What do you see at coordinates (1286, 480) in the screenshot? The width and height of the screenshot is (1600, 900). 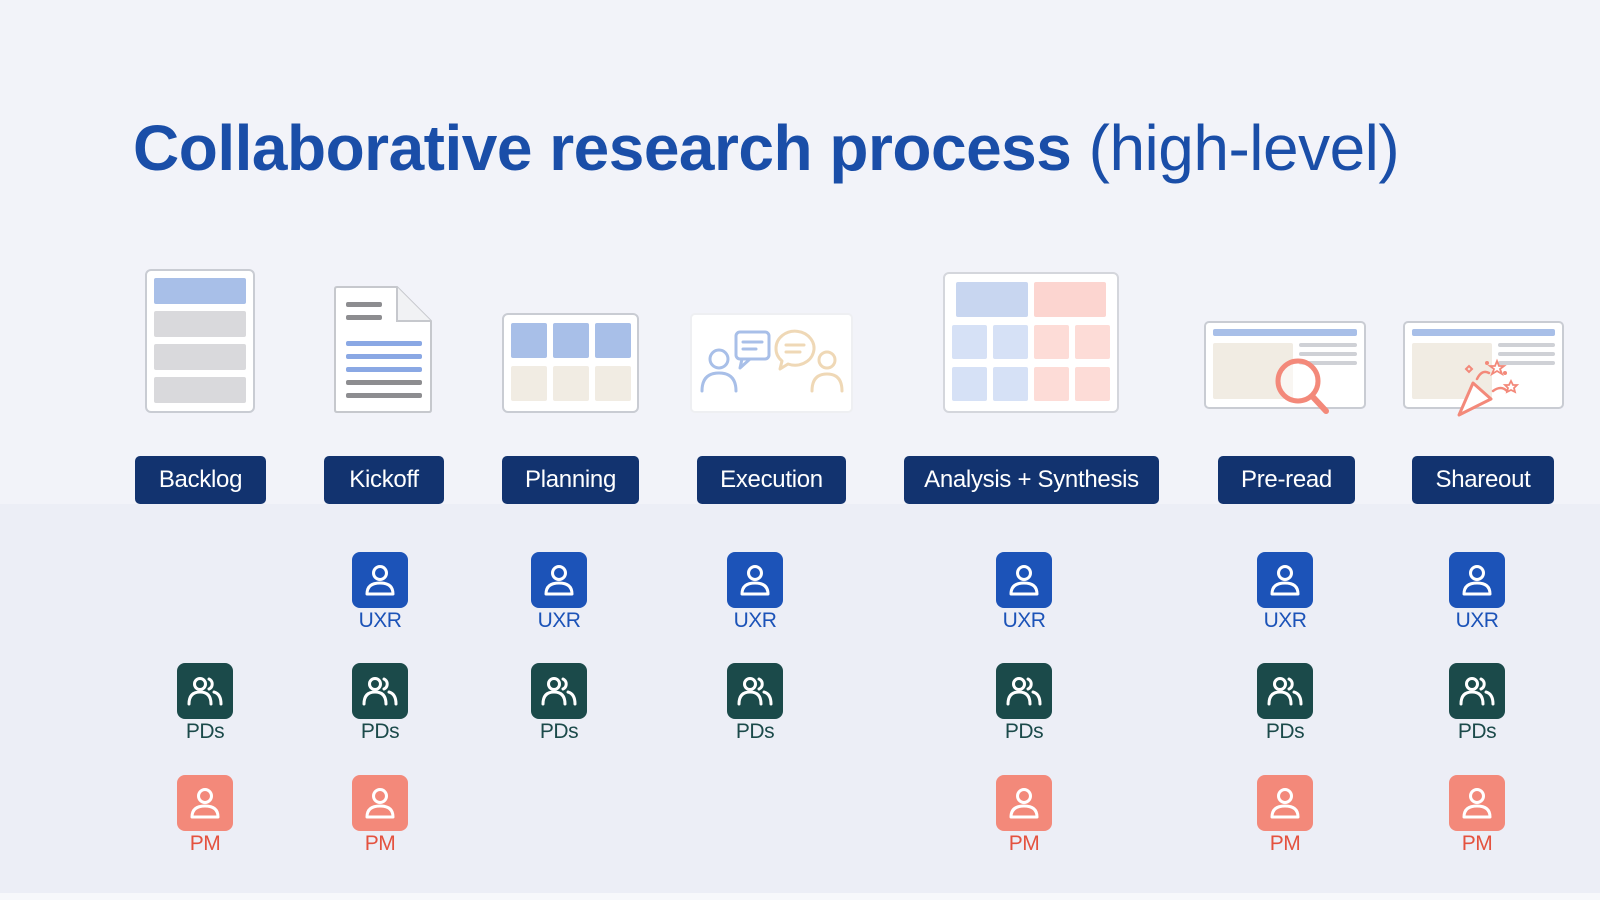 I see `stage-pre-read: Pre-read` at bounding box center [1286, 480].